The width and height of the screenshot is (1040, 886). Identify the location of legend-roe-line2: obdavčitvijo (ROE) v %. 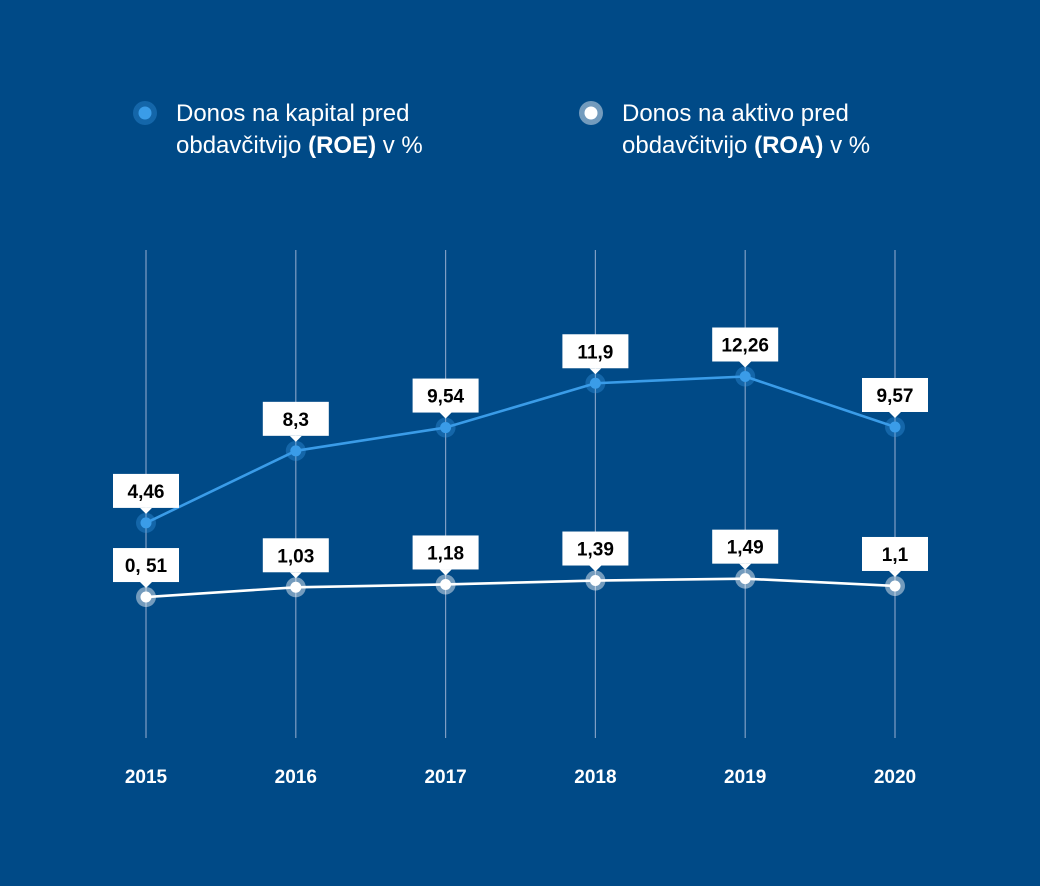
(299, 146).